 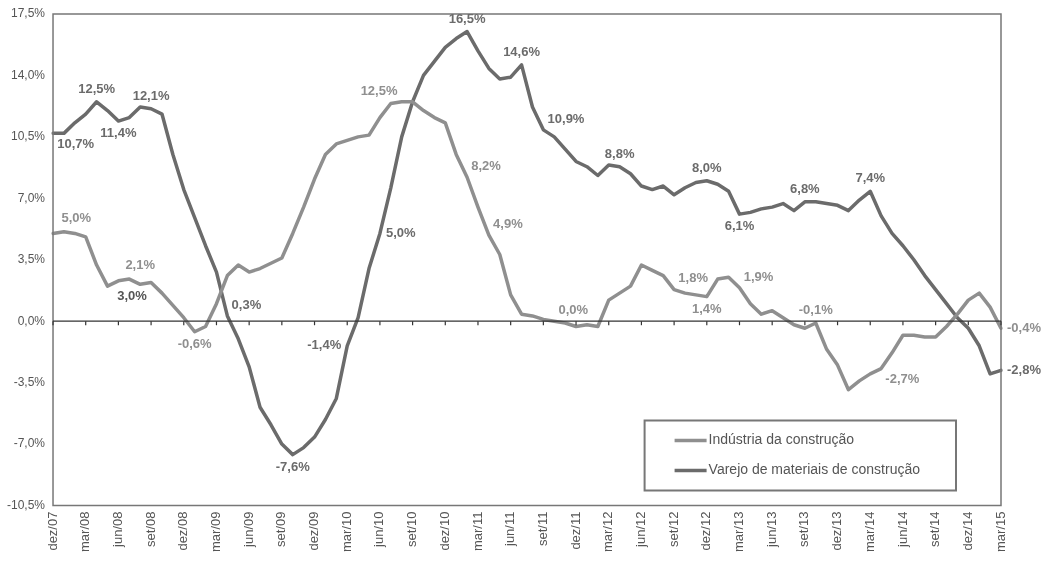 What do you see at coordinates (346, 532) in the screenshot?
I see `x-tick-label: mar/10` at bounding box center [346, 532].